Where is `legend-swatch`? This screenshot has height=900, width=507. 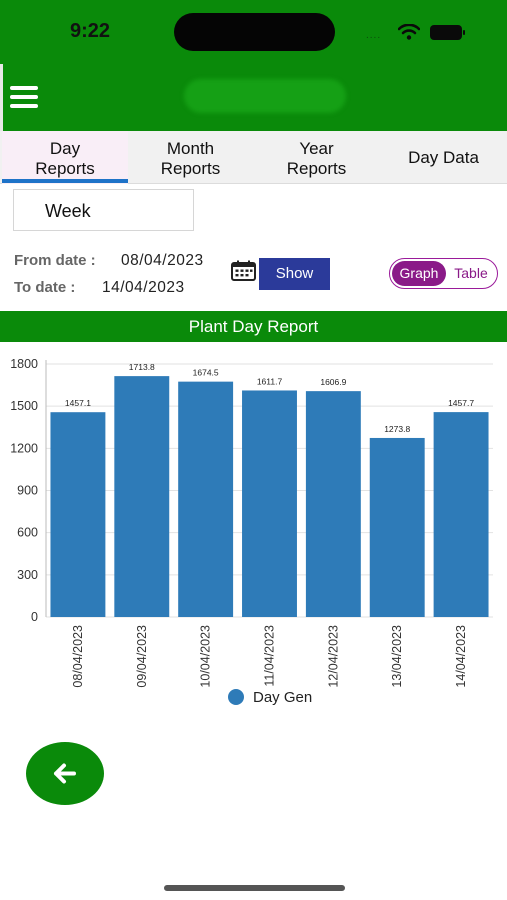 legend-swatch is located at coordinates (236, 697).